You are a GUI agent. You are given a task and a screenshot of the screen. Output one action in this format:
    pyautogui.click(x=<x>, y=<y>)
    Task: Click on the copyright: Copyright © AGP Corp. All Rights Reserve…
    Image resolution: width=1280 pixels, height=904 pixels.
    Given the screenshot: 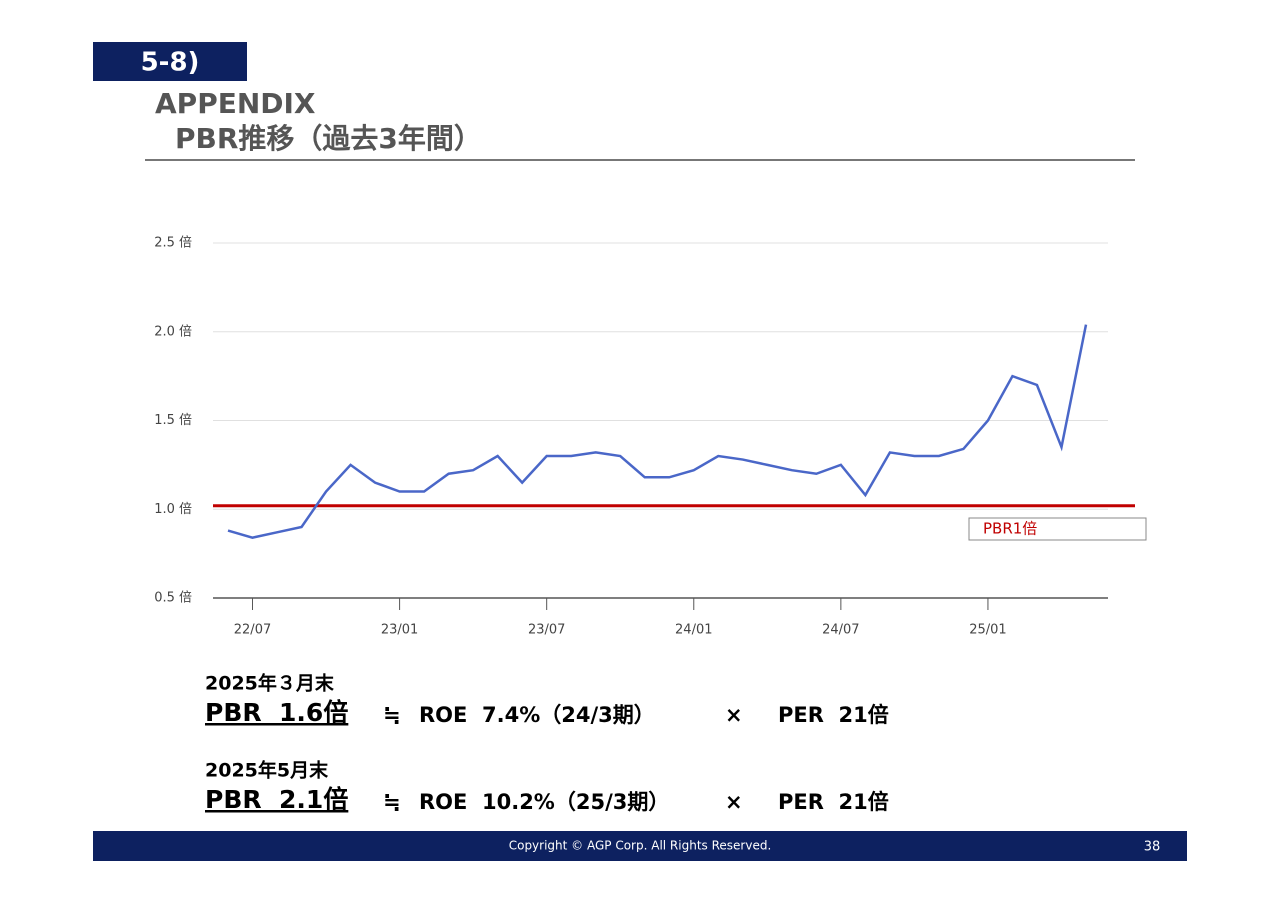 What is the action you would take?
    pyautogui.click(x=640, y=846)
    